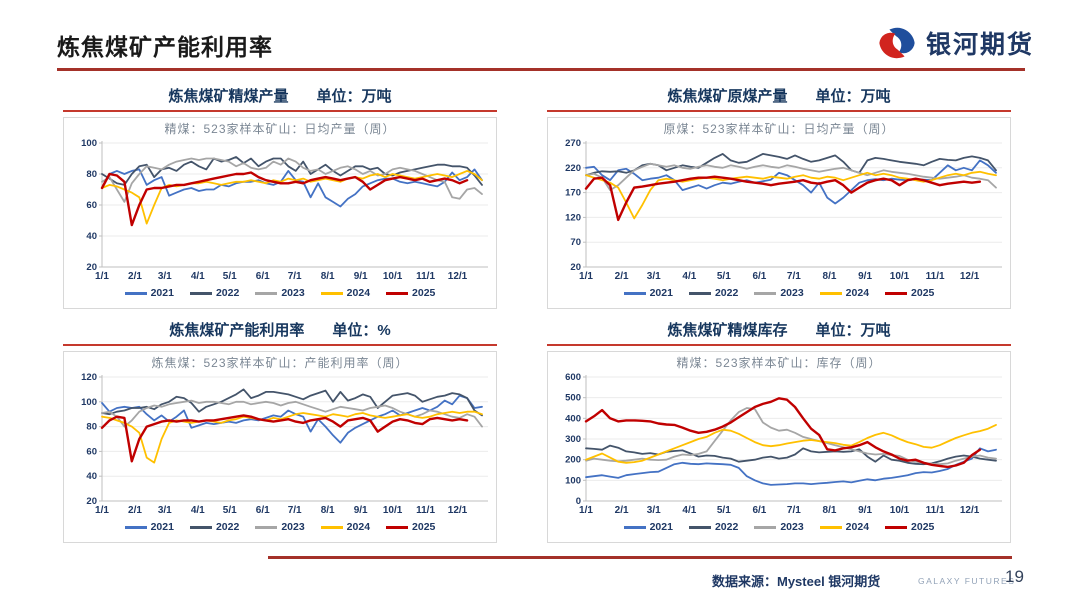 The width and height of the screenshot is (1080, 608). What do you see at coordinates (280, 97) in the screenshot?
I see `panel-title: 炼焦煤矿精煤产量 单位：万吨` at bounding box center [280, 97].